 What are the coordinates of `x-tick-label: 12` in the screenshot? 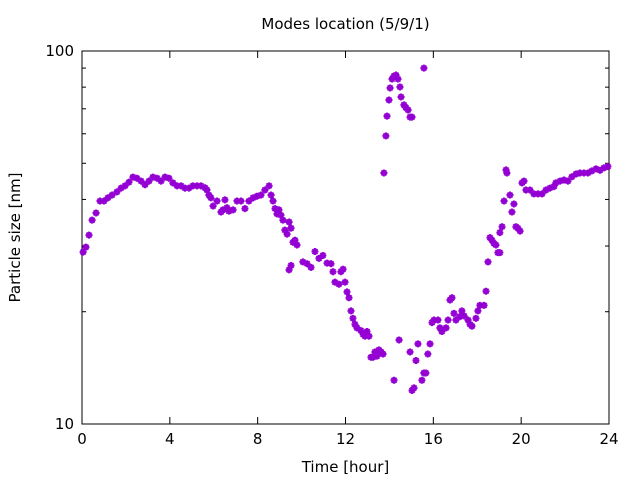 It's located at (345, 439).